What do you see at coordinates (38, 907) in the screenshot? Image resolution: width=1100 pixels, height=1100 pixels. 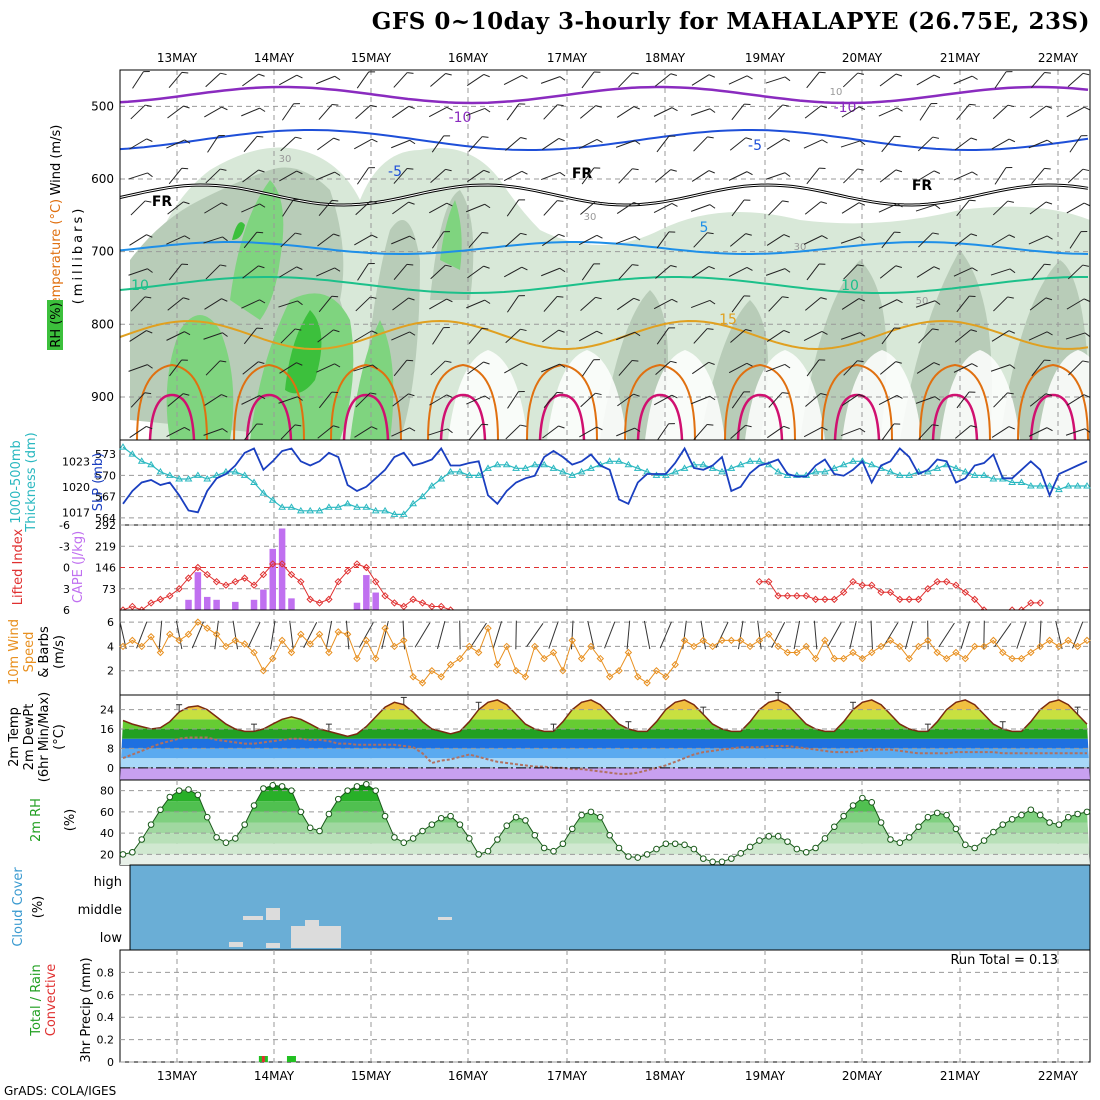 I see `cloud-unit-label-text: (%)` at bounding box center [38, 907].